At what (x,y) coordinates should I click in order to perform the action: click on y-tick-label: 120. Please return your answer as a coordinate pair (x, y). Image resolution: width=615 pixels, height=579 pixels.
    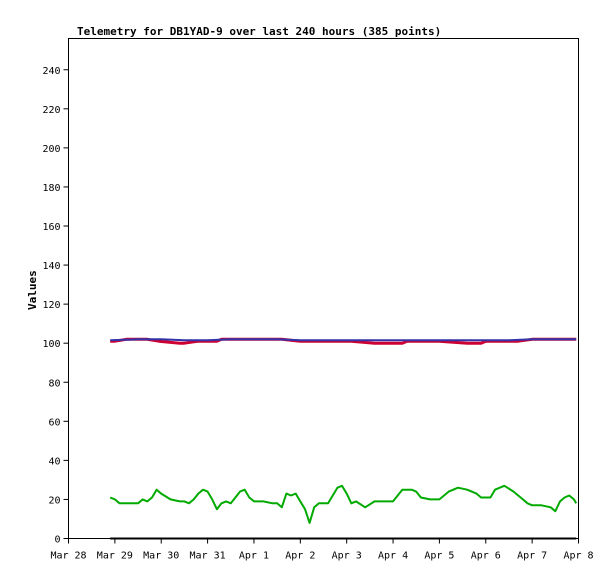
    Looking at the image, I should click on (51, 305).